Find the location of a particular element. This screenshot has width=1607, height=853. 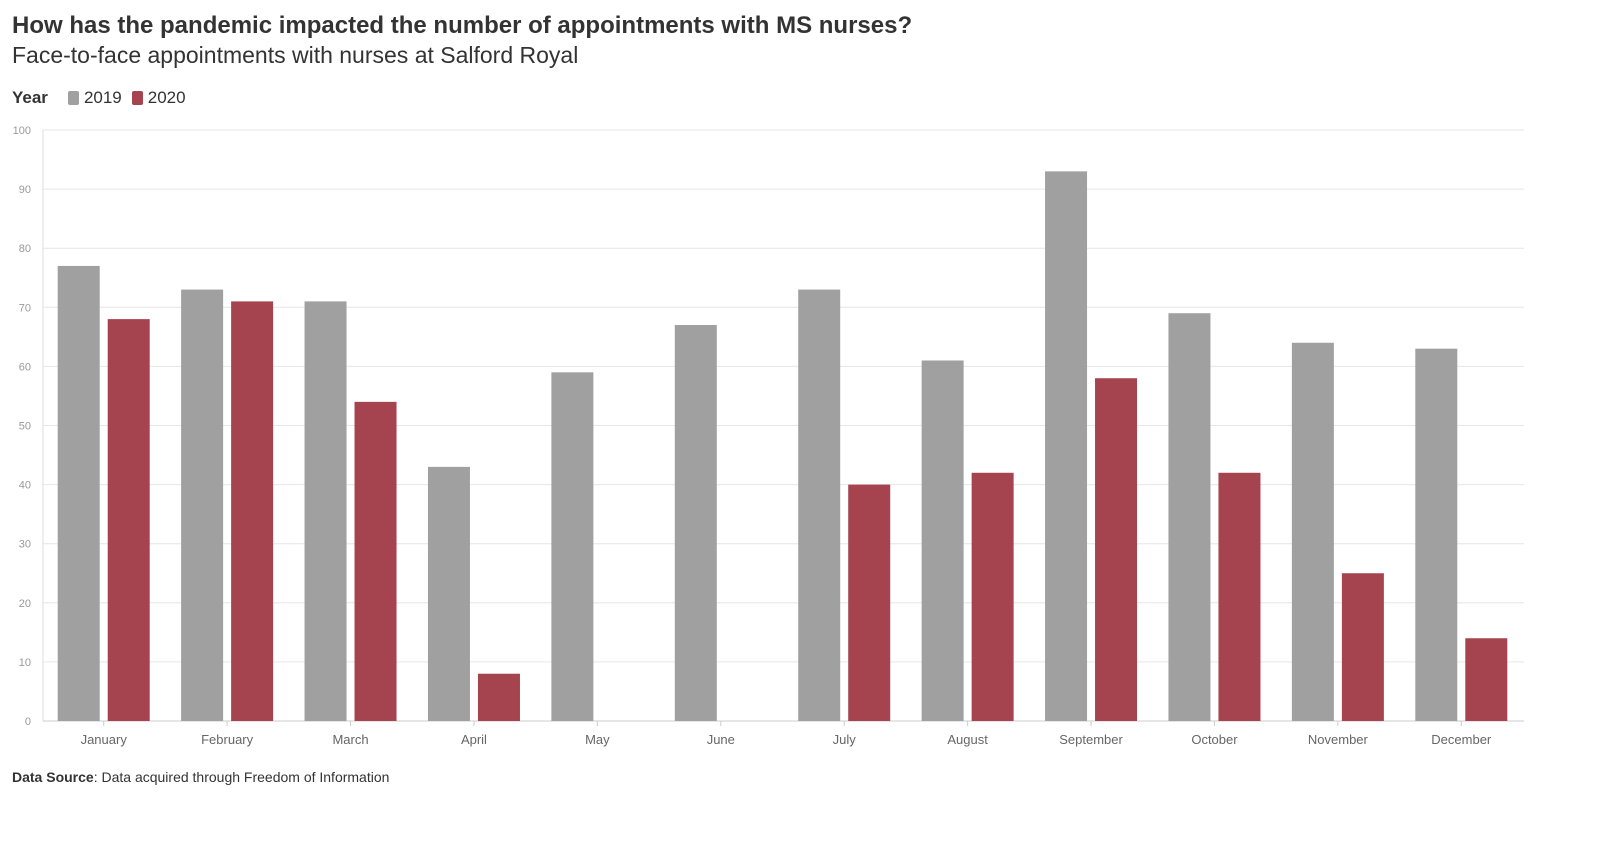

legend-title: Year is located at coordinates (30, 97).